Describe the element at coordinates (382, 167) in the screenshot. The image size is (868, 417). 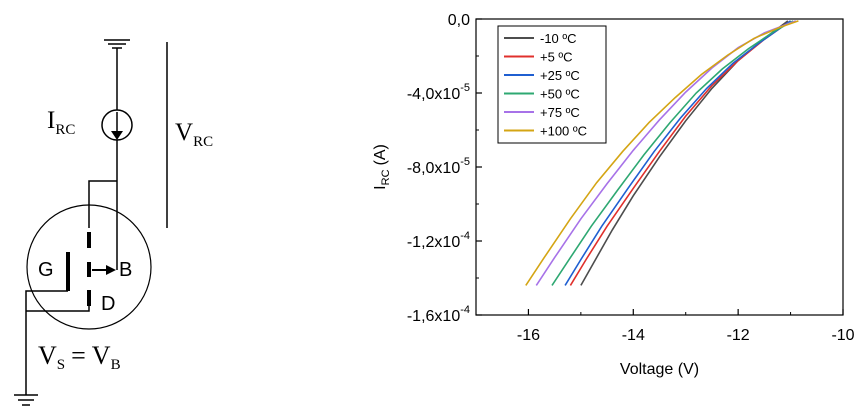
I see `y-axis-label: IRC(A)` at that location.